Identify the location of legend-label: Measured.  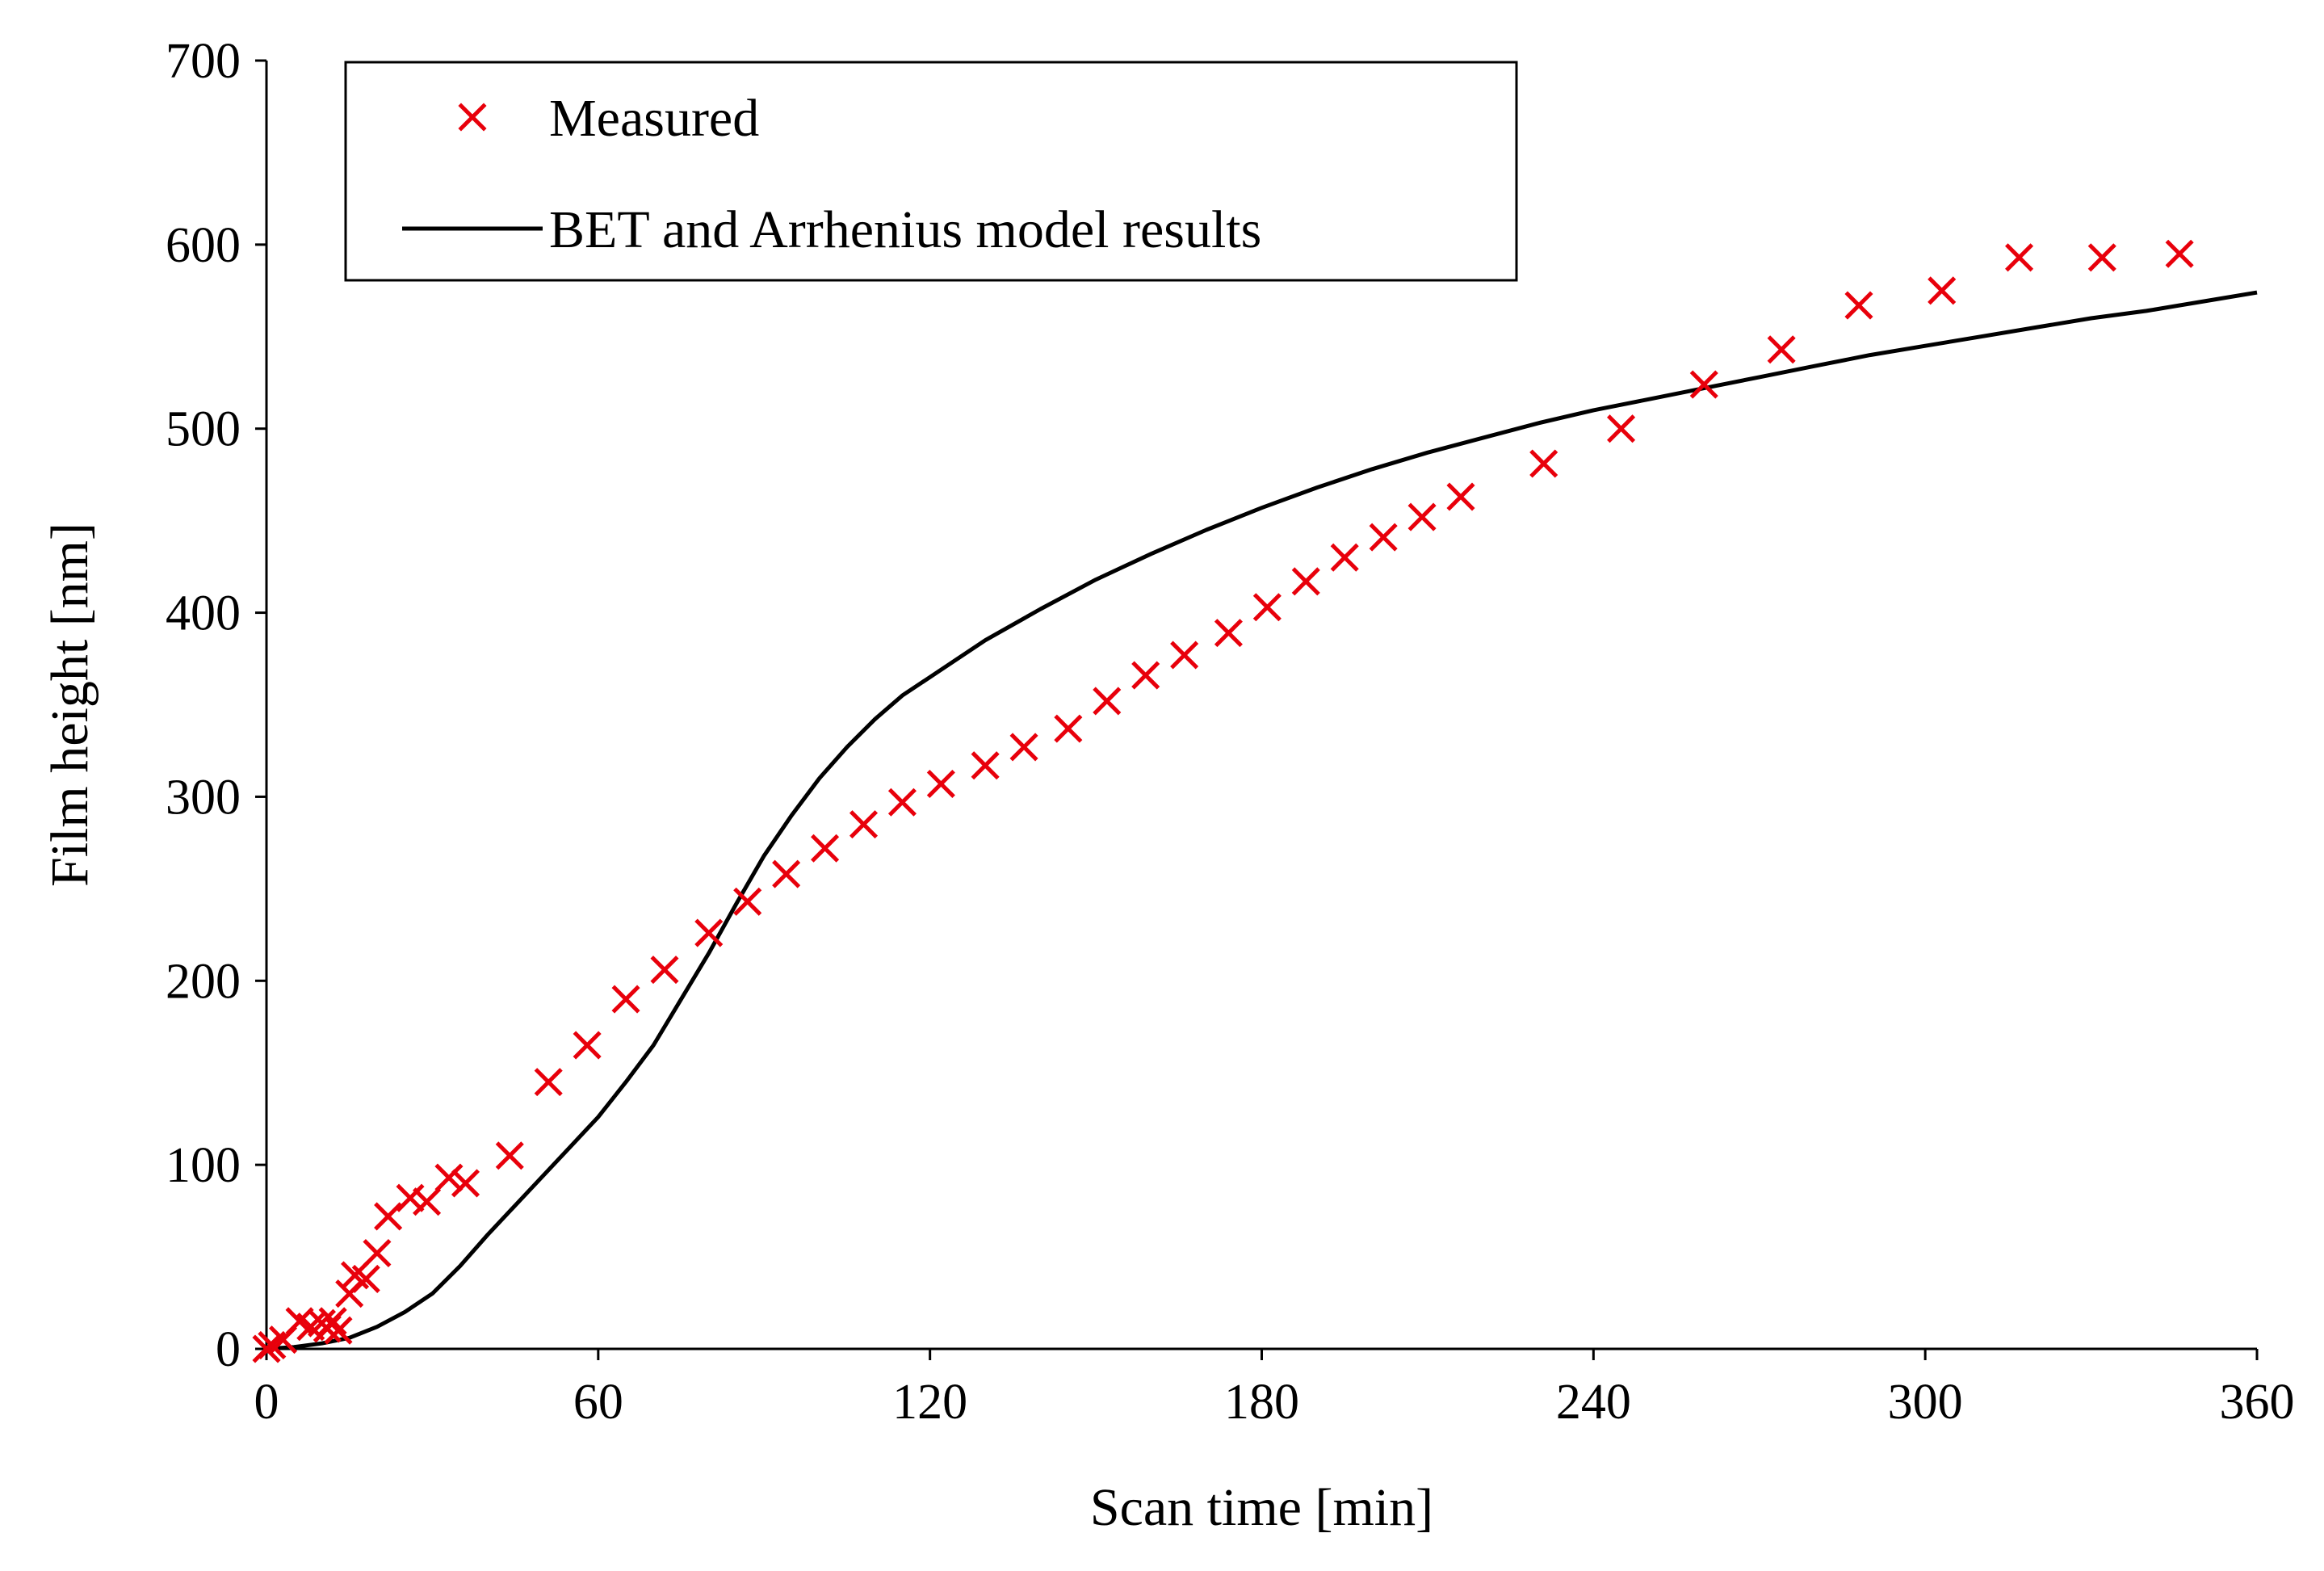
(654, 119).